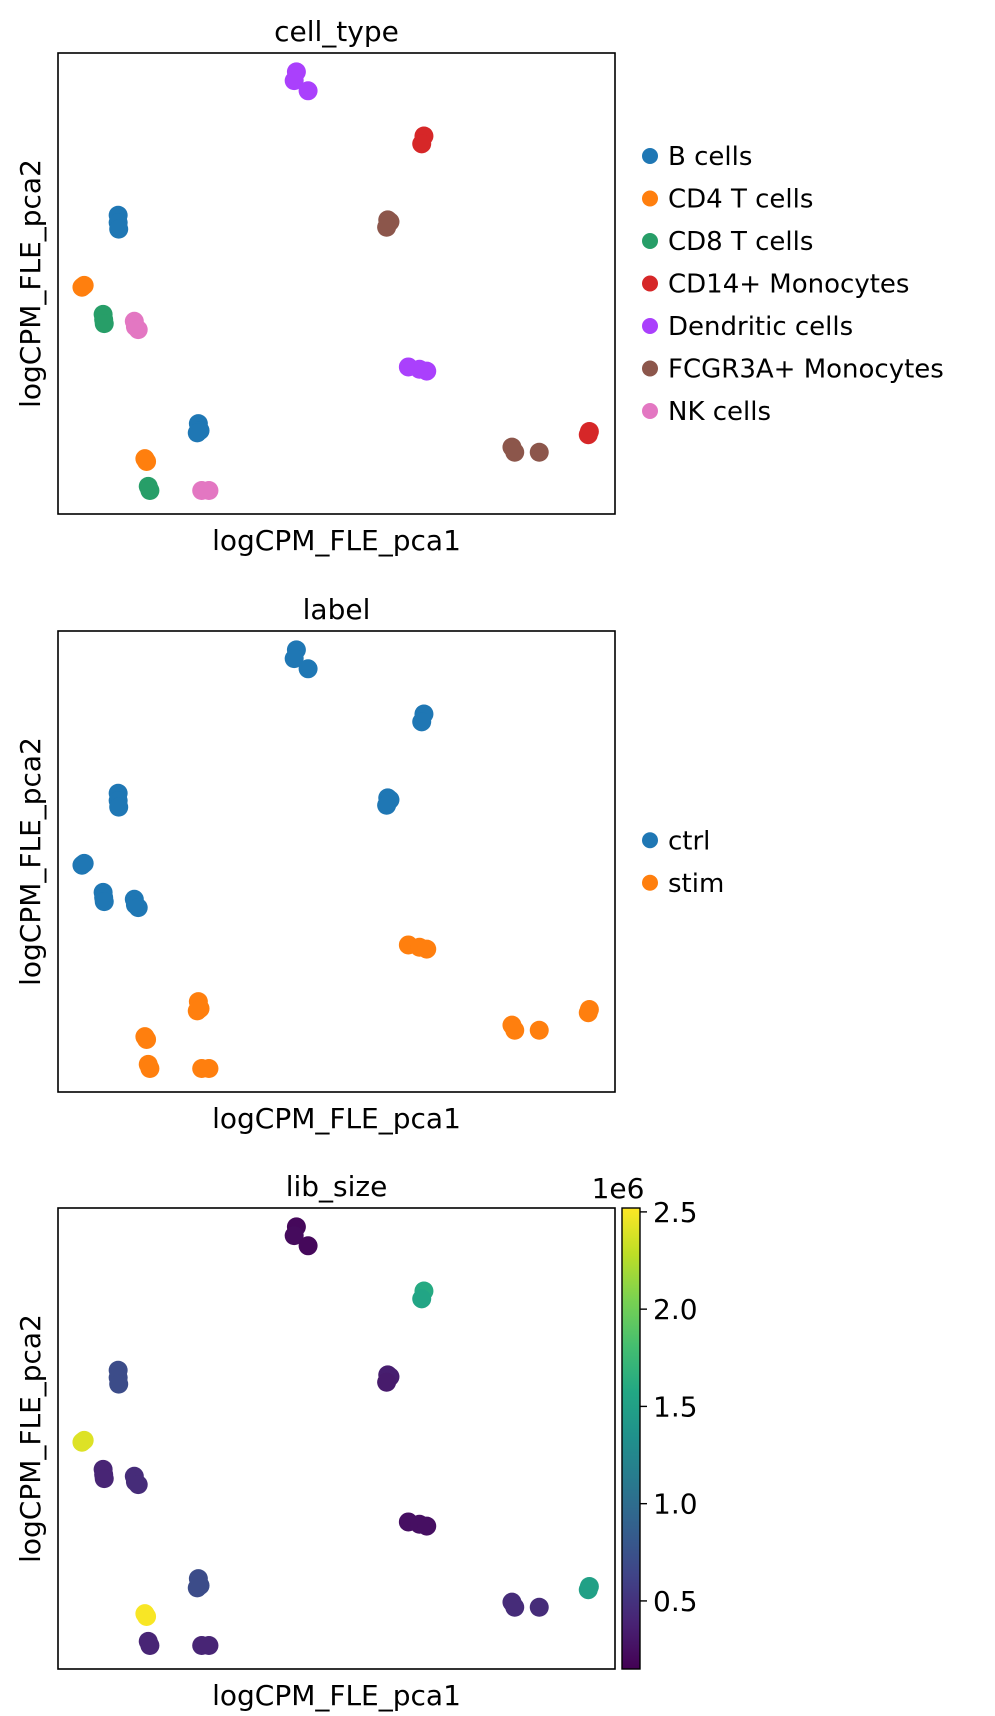 The height and width of the screenshot is (1716, 995). I want to click on colorbar-tick-label: 0.5, so click(675, 1601).